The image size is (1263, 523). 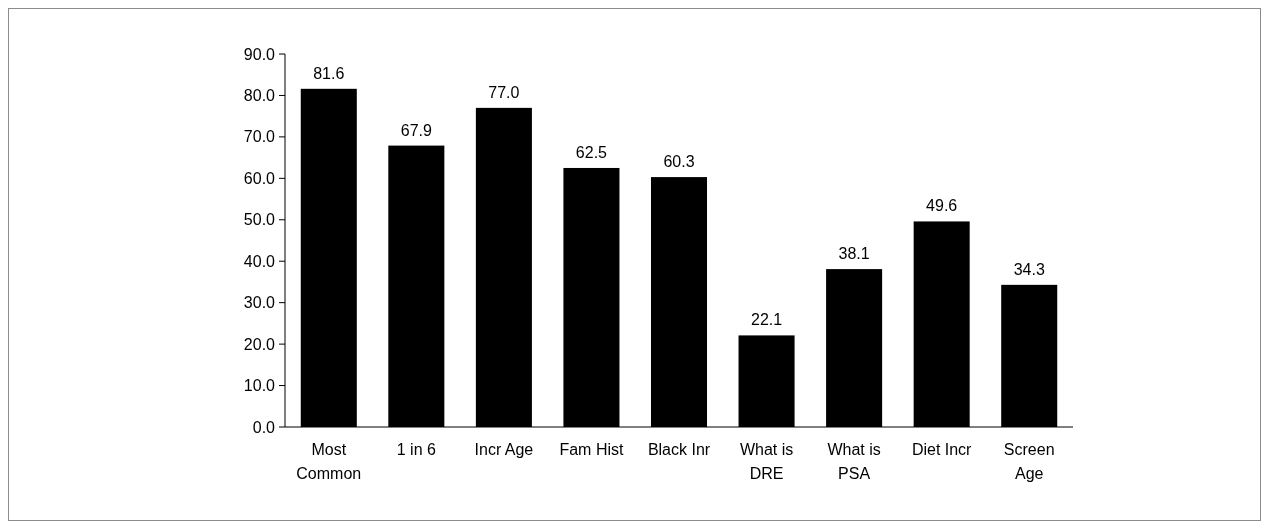 What do you see at coordinates (259, 344) in the screenshot?
I see `y-tick-label: 20.0` at bounding box center [259, 344].